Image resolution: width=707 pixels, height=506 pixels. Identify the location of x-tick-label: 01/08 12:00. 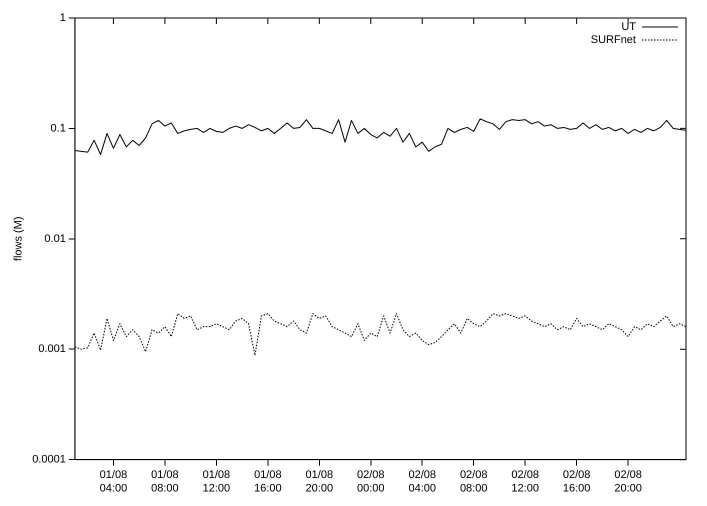
(216, 481).